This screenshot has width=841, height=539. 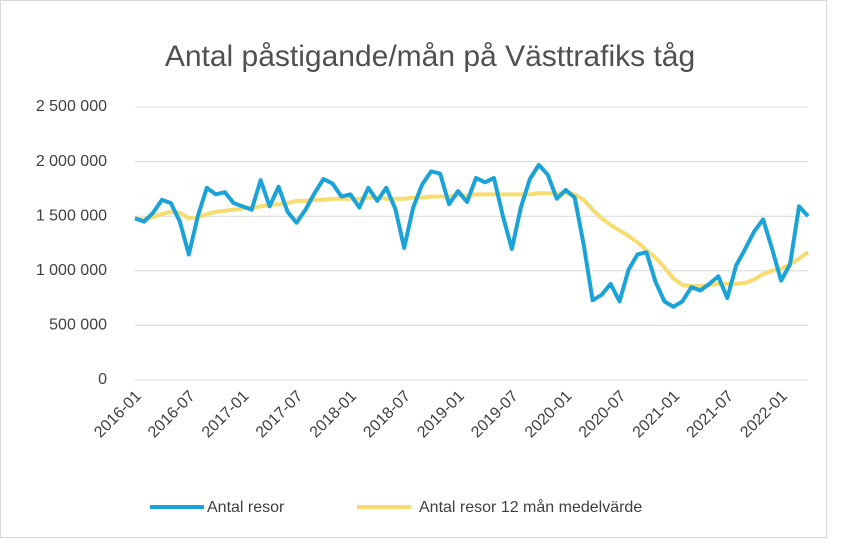 What do you see at coordinates (71, 270) in the screenshot?
I see `y-tick-label: 1 000 000` at bounding box center [71, 270].